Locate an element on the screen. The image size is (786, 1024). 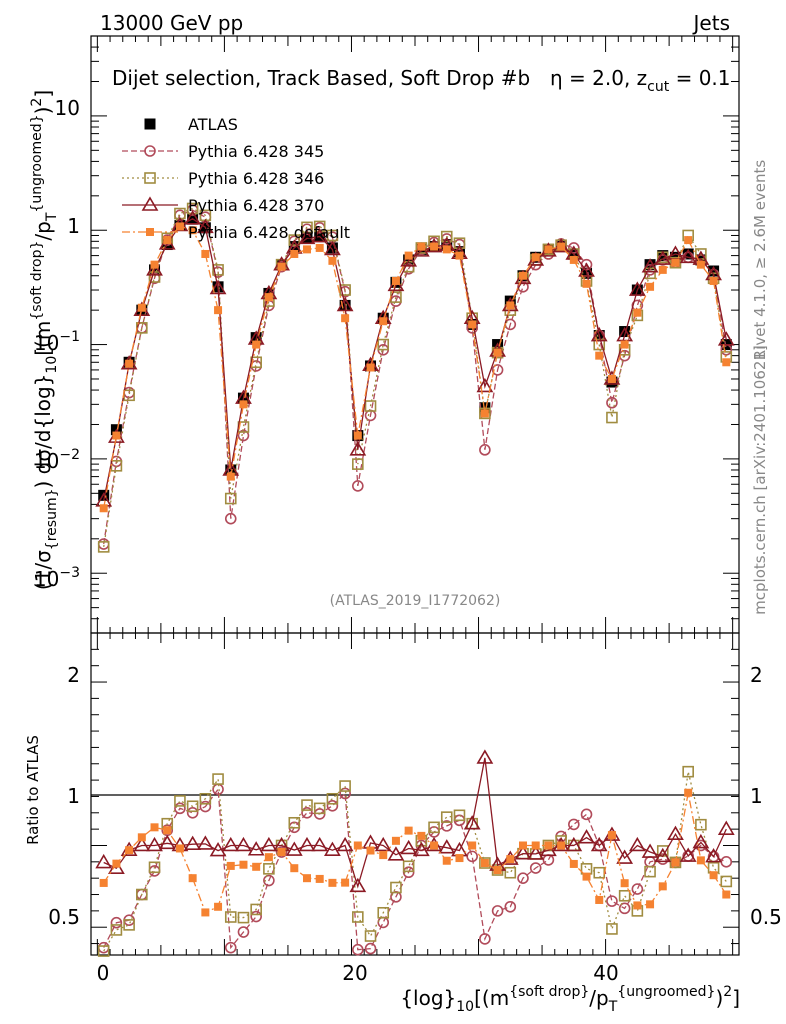
ratio-tick-label-2: 2 is located at coordinates (73, 675).